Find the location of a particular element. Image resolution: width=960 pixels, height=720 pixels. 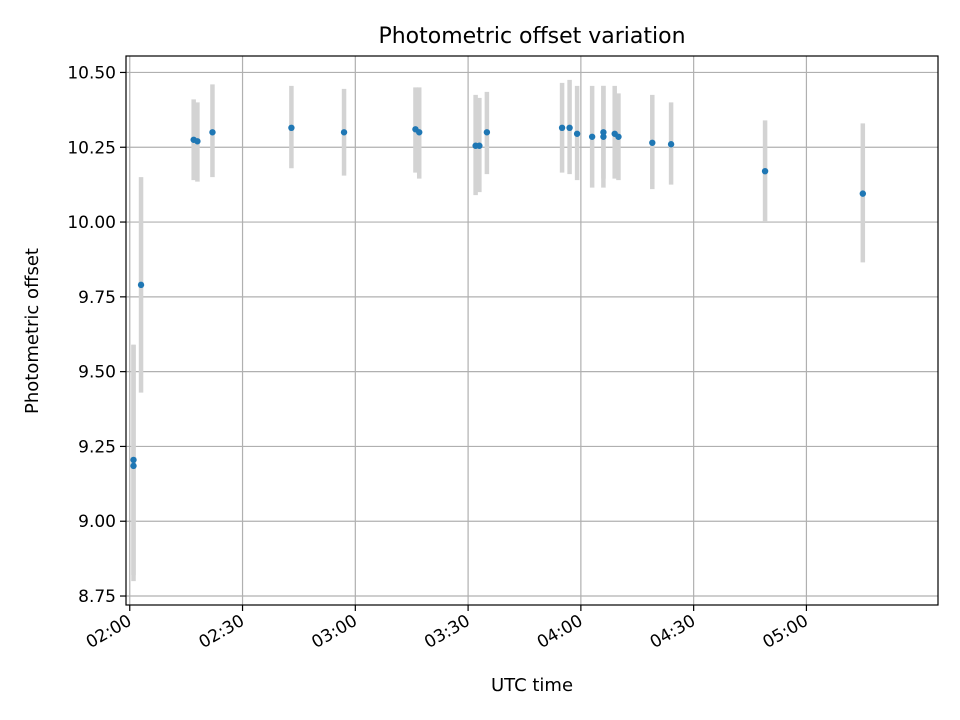

y-tick-labels: 8.75 9.00 9.25 9.50 9.75 10.00 10.25 10.50 is located at coordinates (91, 335).